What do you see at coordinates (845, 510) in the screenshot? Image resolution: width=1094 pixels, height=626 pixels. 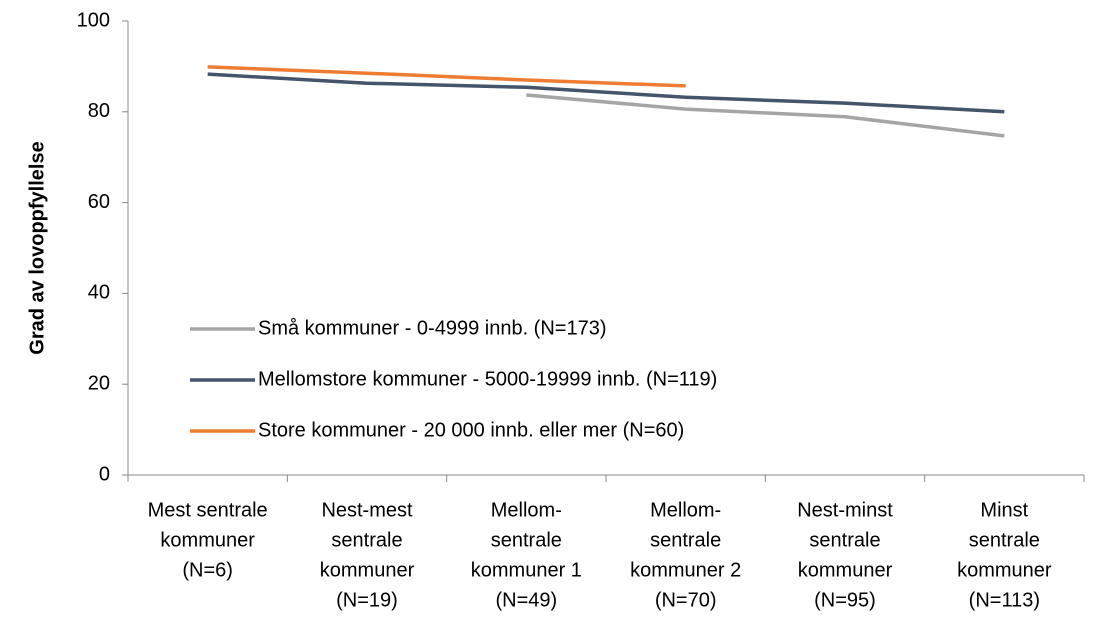 I see `x-tick-label: Nest-minst` at bounding box center [845, 510].